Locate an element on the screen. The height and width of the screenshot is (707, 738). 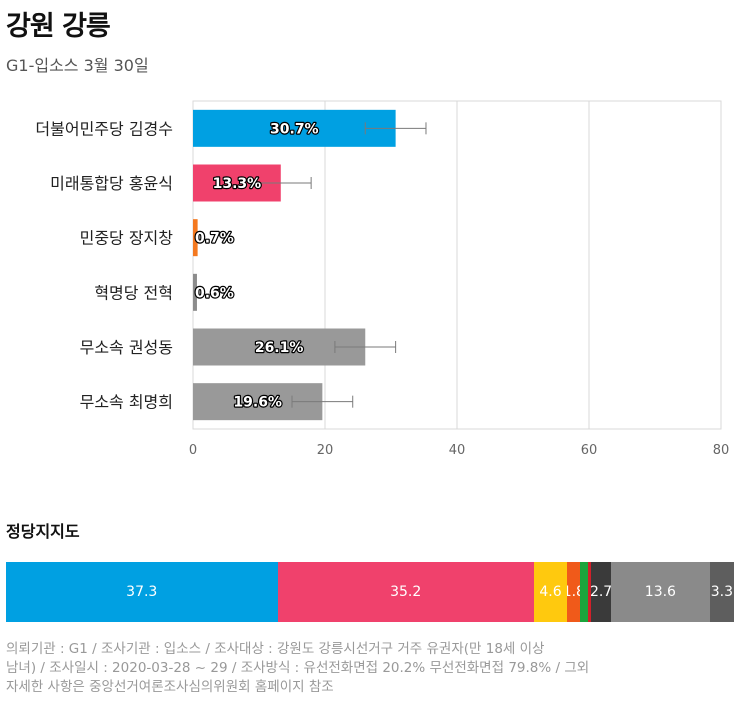
category-label: 무소속 권성동 is located at coordinates (126, 347).